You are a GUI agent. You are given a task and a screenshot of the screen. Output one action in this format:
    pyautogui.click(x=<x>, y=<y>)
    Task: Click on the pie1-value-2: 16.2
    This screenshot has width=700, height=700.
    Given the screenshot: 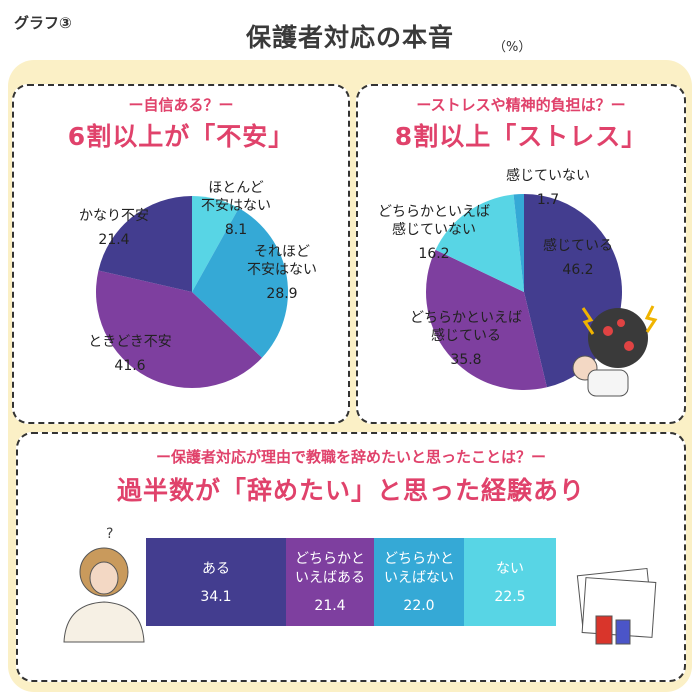 What is the action you would take?
    pyautogui.click(x=433, y=254)
    